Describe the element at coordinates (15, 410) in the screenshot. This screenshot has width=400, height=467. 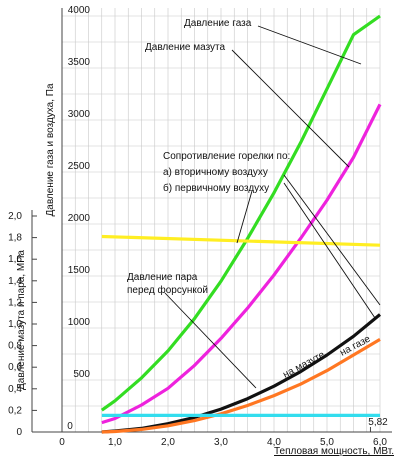
I see `y-mpa-tick-label: 0,2` at that location.